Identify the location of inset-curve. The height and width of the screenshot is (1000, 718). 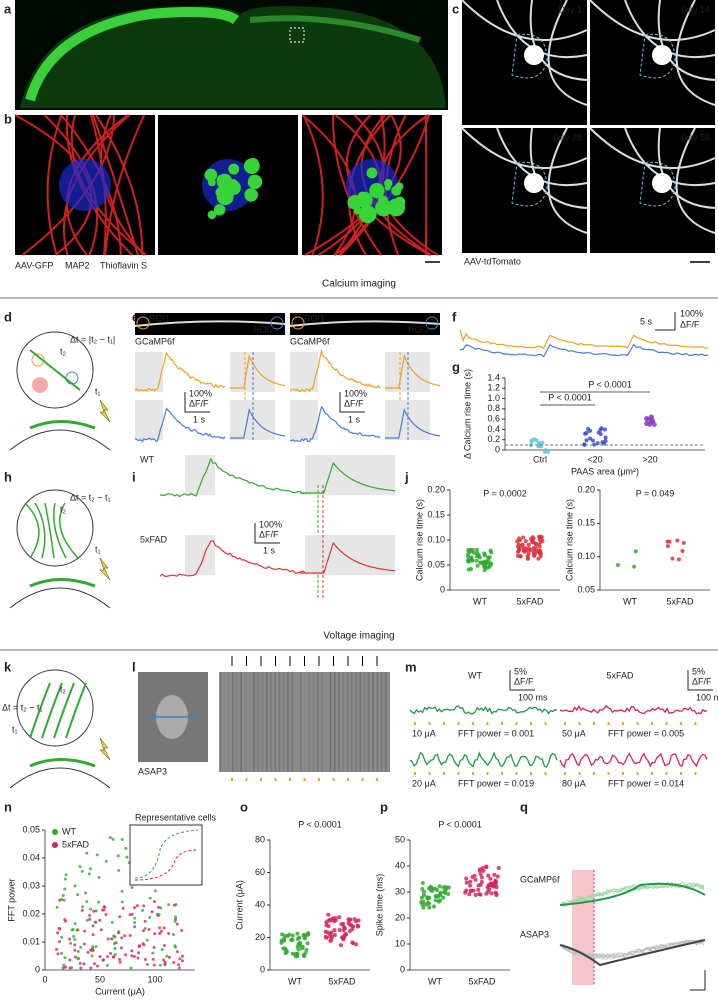
(166, 854).